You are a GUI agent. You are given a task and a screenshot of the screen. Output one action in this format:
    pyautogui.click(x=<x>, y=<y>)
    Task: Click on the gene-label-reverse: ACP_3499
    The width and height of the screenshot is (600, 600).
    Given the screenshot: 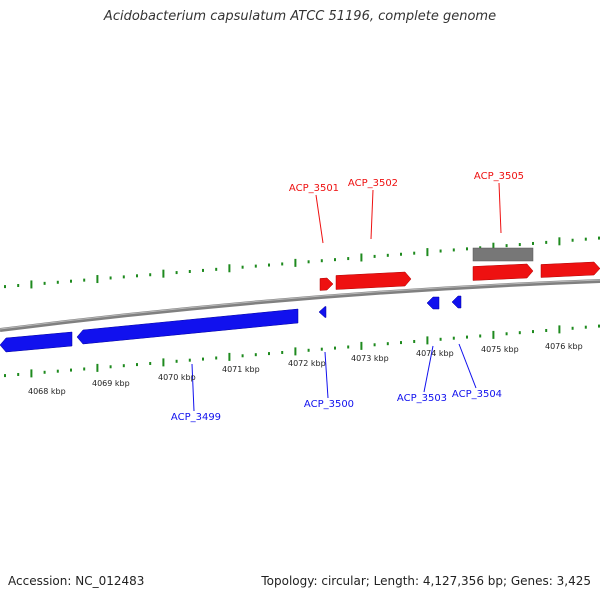 What is the action you would take?
    pyautogui.click(x=196, y=417)
    